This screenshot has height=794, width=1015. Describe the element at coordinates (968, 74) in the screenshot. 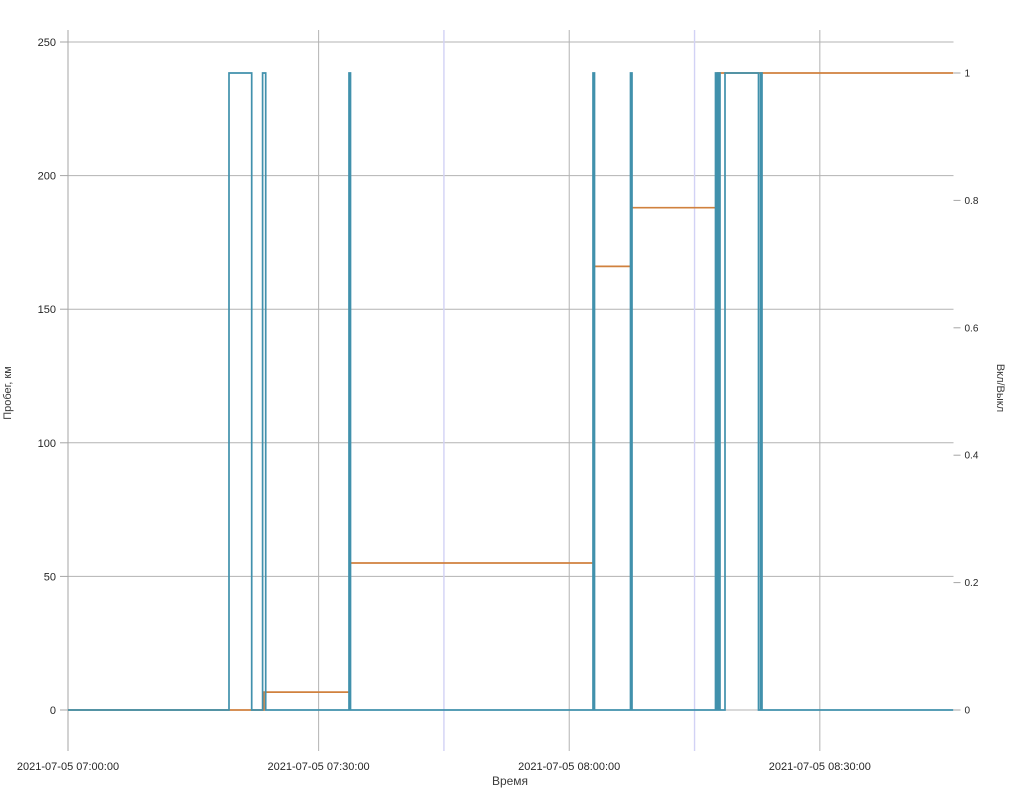

I see `y-right-tick-label: 1` at that location.